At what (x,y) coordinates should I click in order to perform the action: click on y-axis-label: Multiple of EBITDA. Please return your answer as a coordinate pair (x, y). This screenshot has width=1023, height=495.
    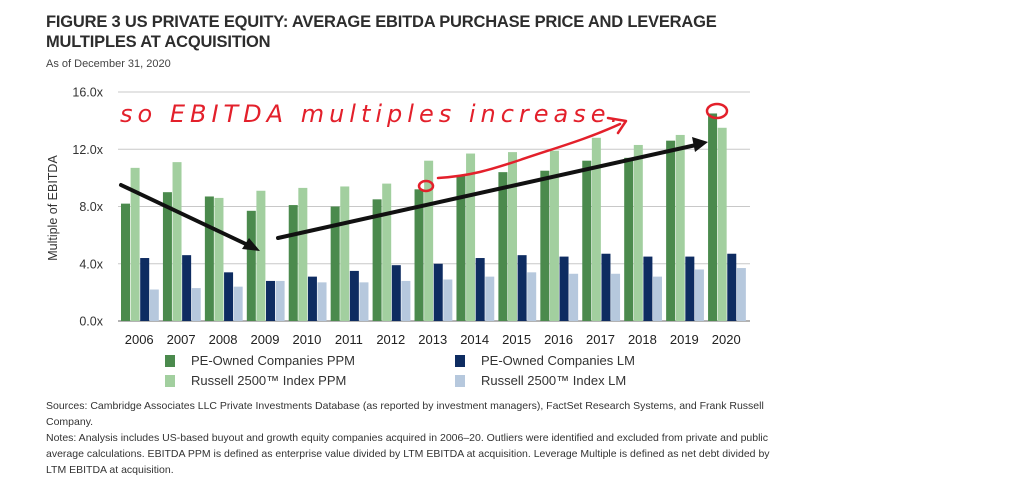
    Looking at the image, I should click on (53, 208).